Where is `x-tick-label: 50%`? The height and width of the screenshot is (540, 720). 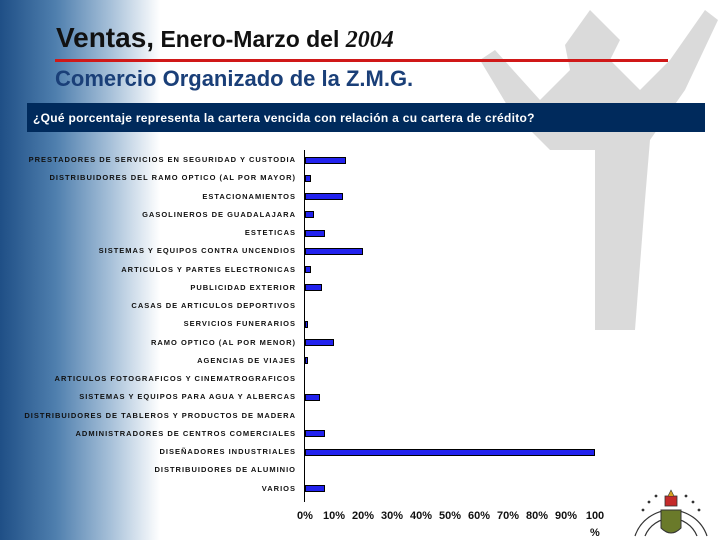
x-tick-label: 50% is located at coordinates (450, 516).